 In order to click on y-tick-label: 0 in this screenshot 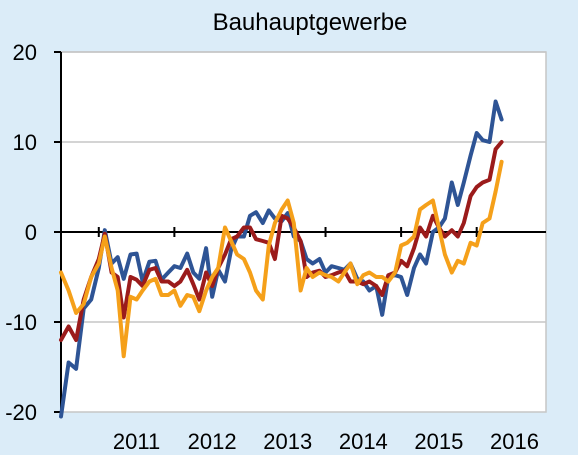, I will do `click(31, 232)`.